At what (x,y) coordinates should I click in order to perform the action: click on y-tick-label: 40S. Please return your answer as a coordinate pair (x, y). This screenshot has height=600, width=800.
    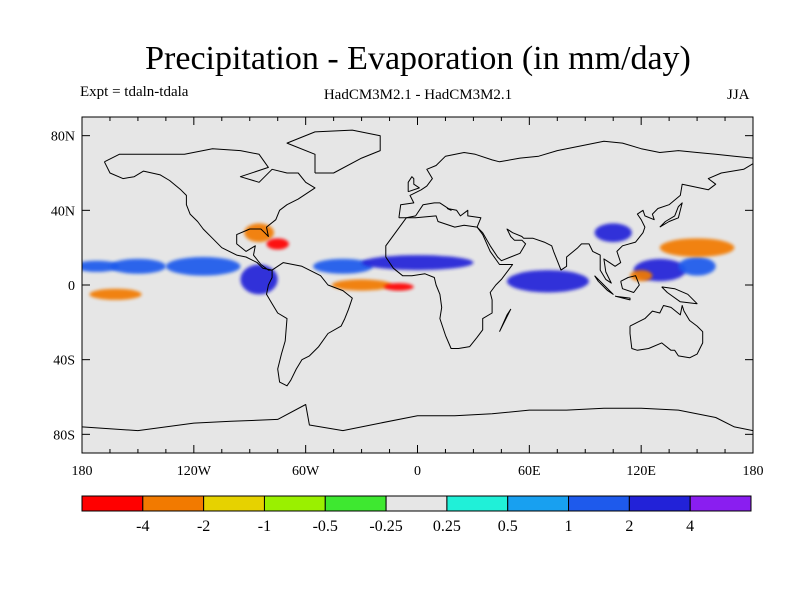
    Looking at the image, I should click on (64, 361).